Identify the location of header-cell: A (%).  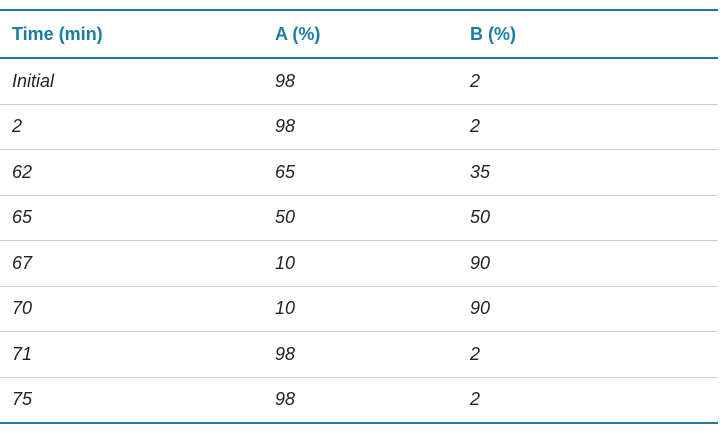
(360, 34).